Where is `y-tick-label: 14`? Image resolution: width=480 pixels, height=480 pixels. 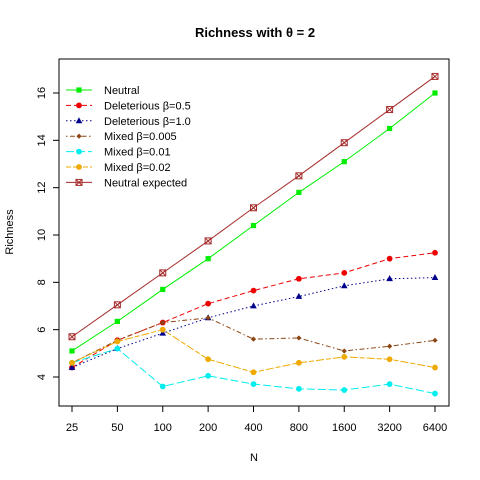 y-tick-label: 14 is located at coordinates (42, 140).